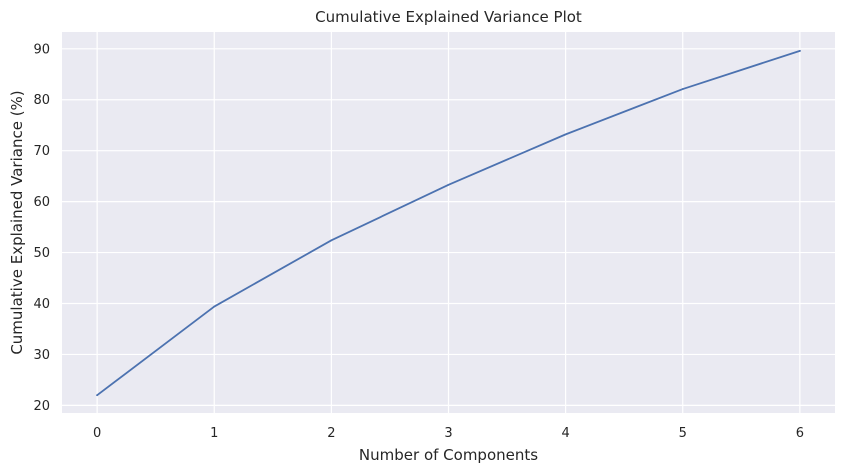 The width and height of the screenshot is (845, 473). Describe the element at coordinates (41, 100) in the screenshot. I see `y-tick-label: 80` at that location.